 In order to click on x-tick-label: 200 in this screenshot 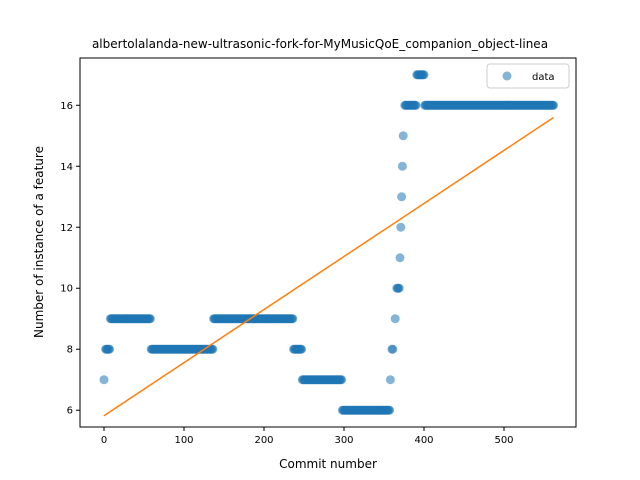, I will do `click(263, 440)`.